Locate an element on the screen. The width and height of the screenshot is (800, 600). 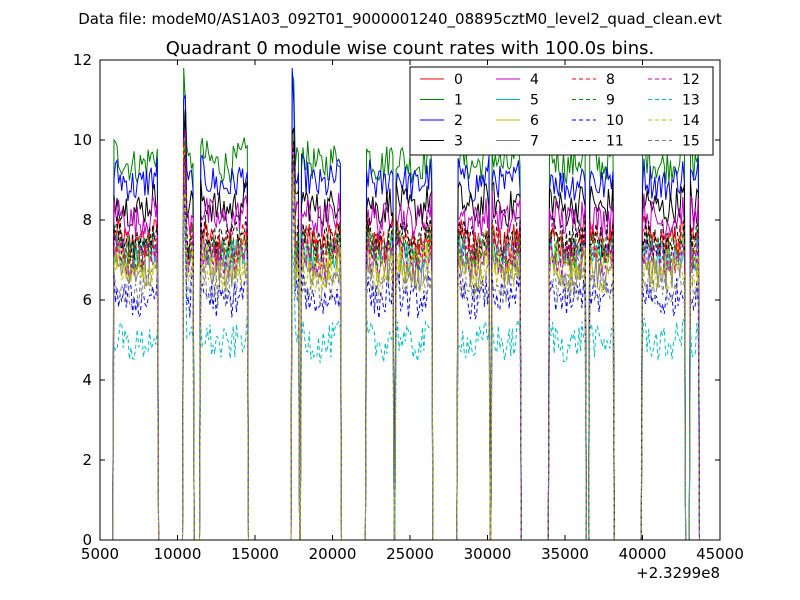
legend-label-5: 5 is located at coordinates (534, 101).